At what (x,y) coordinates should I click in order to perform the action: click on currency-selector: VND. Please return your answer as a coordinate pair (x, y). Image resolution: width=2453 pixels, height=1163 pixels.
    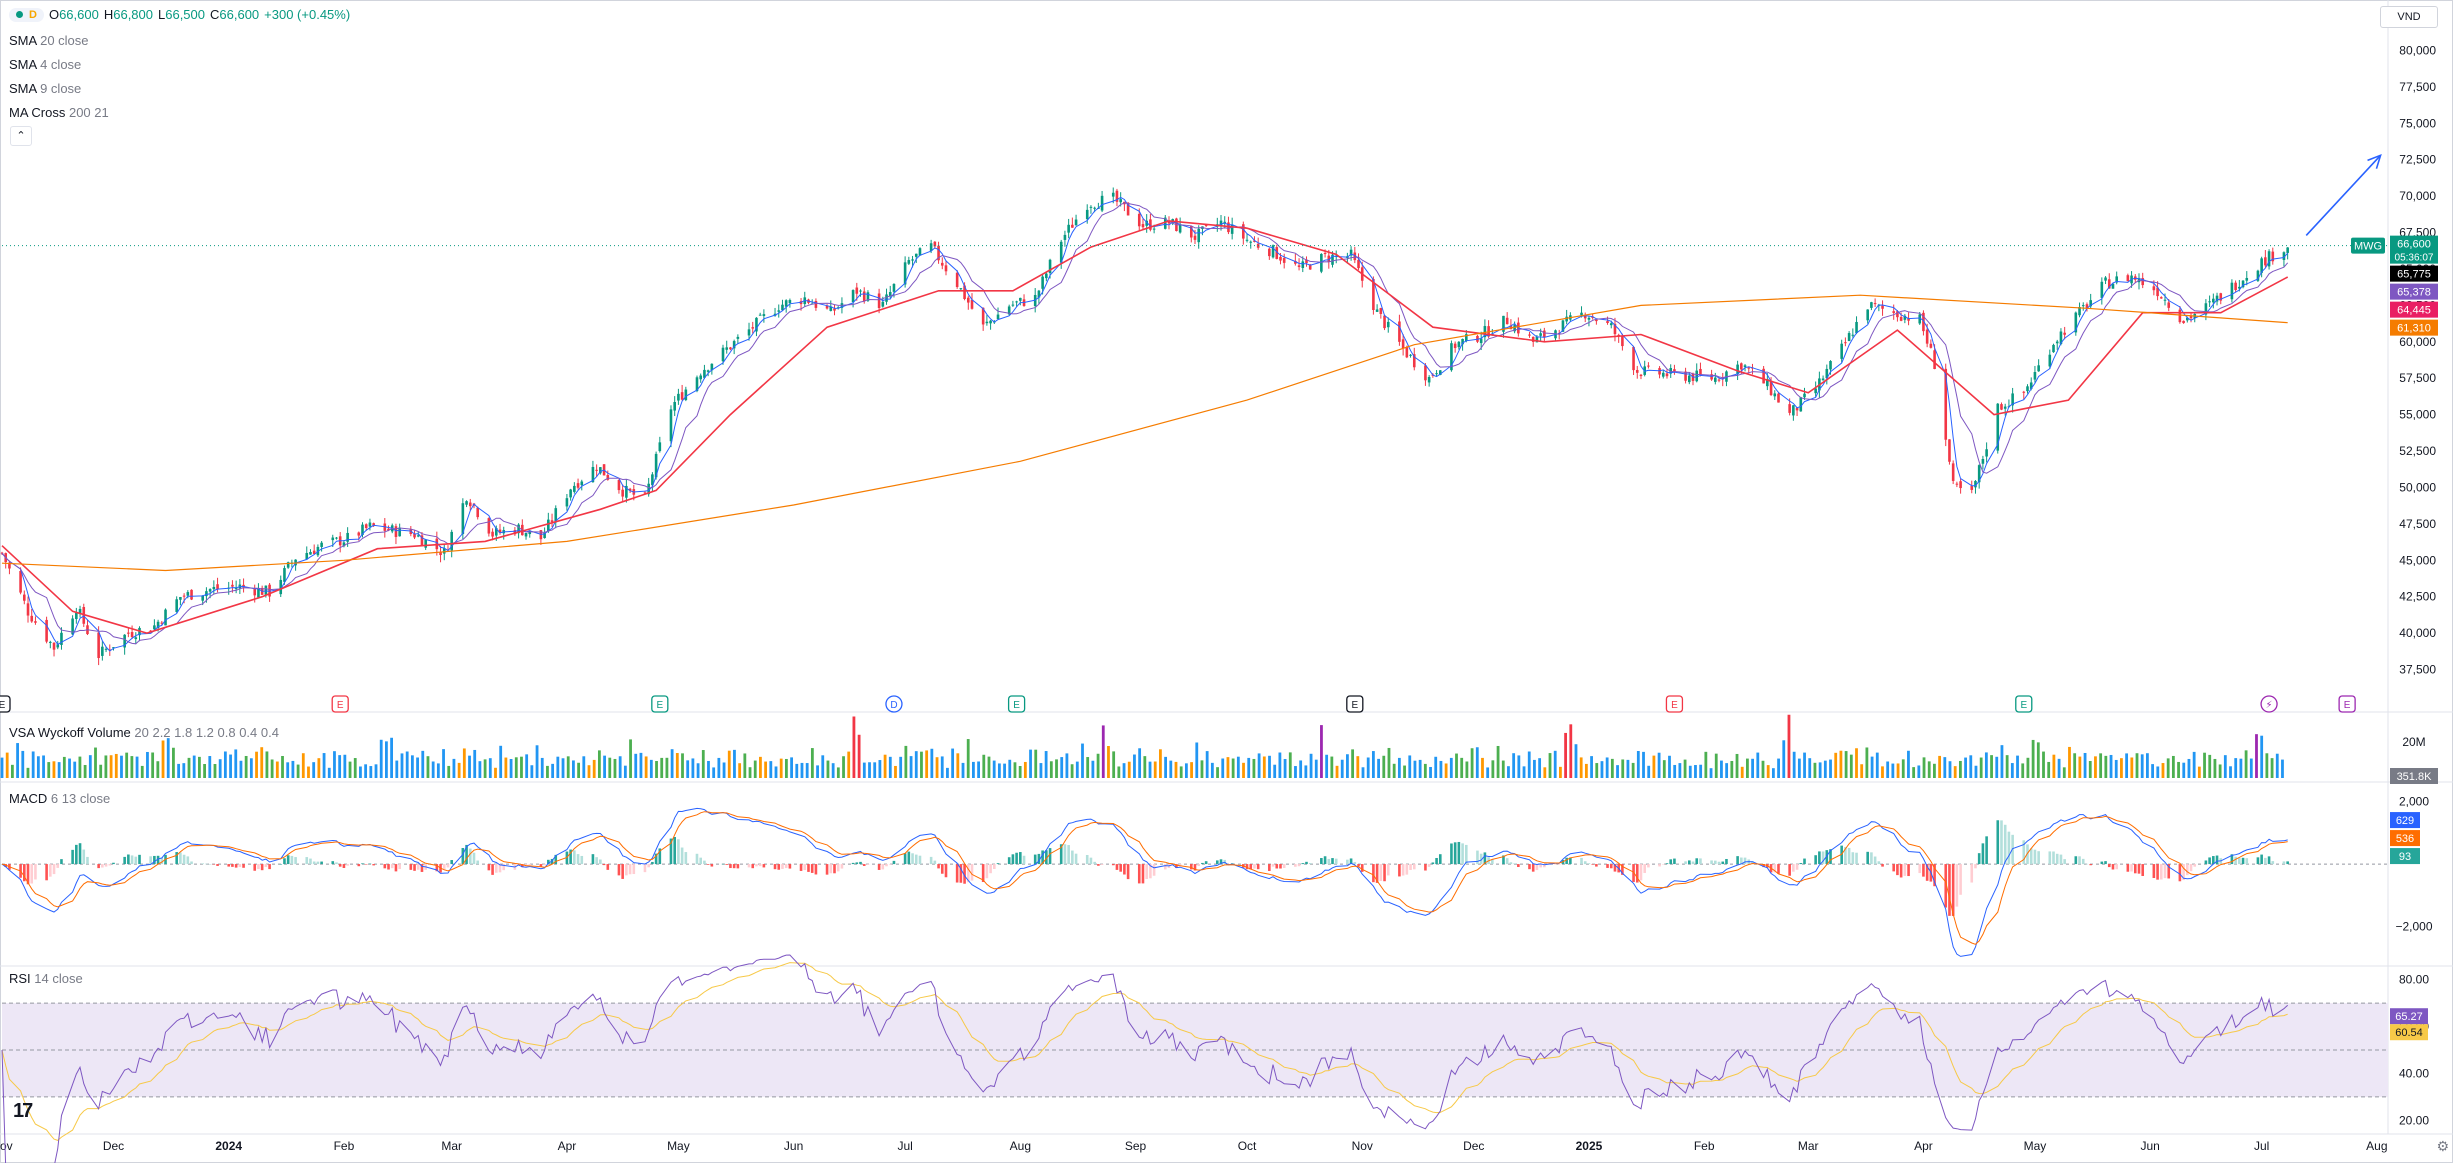
    Looking at the image, I should click on (2409, 17).